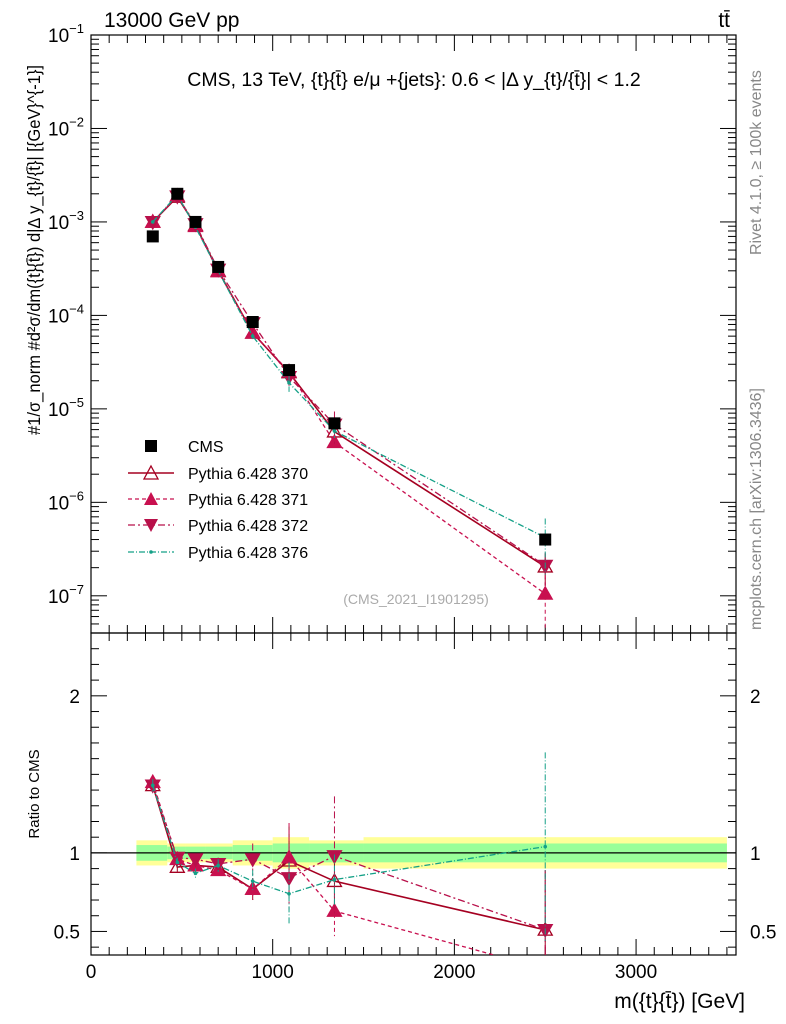 This screenshot has height=1024, width=786. What do you see at coordinates (724, 20) in the screenshot?
I see `process-label: tt̄` at bounding box center [724, 20].